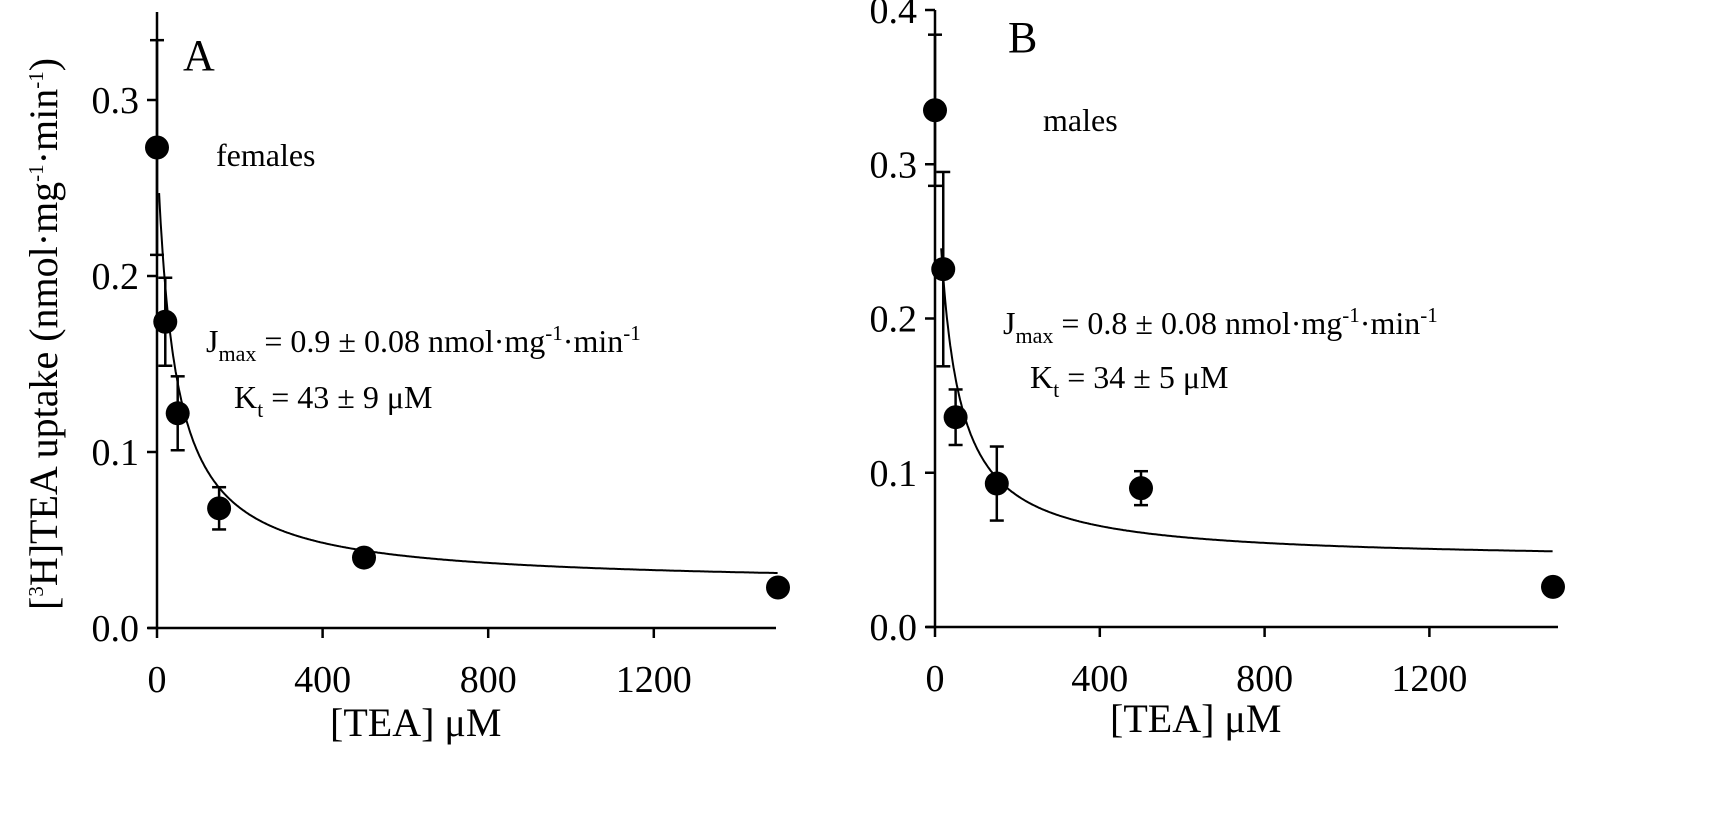 This screenshot has height=833, width=1734. What do you see at coordinates (1220, 325) in the screenshot?
I see `panel-b-jmax-annotation: Jmax = 0.8 ± 0.08 nmol·mg-1·min-1` at bounding box center [1220, 325].